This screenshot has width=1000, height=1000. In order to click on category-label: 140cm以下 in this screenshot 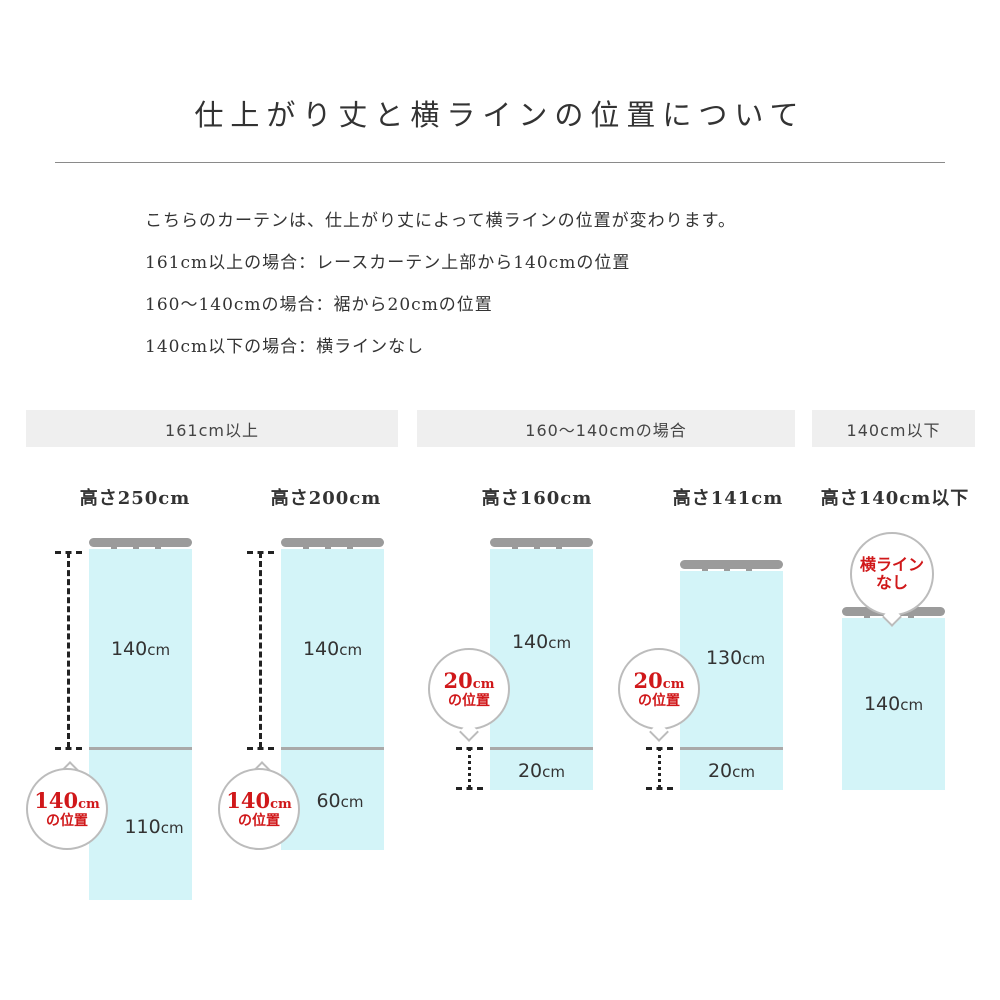, I will do `click(893, 430)`.